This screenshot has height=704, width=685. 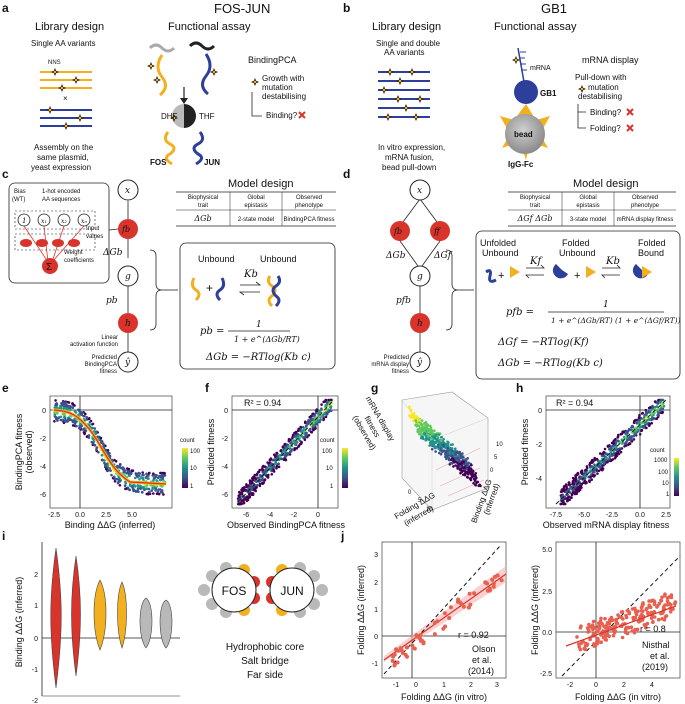 What do you see at coordinates (376, 583) in the screenshot?
I see `jl-ytick-2: 2` at bounding box center [376, 583].